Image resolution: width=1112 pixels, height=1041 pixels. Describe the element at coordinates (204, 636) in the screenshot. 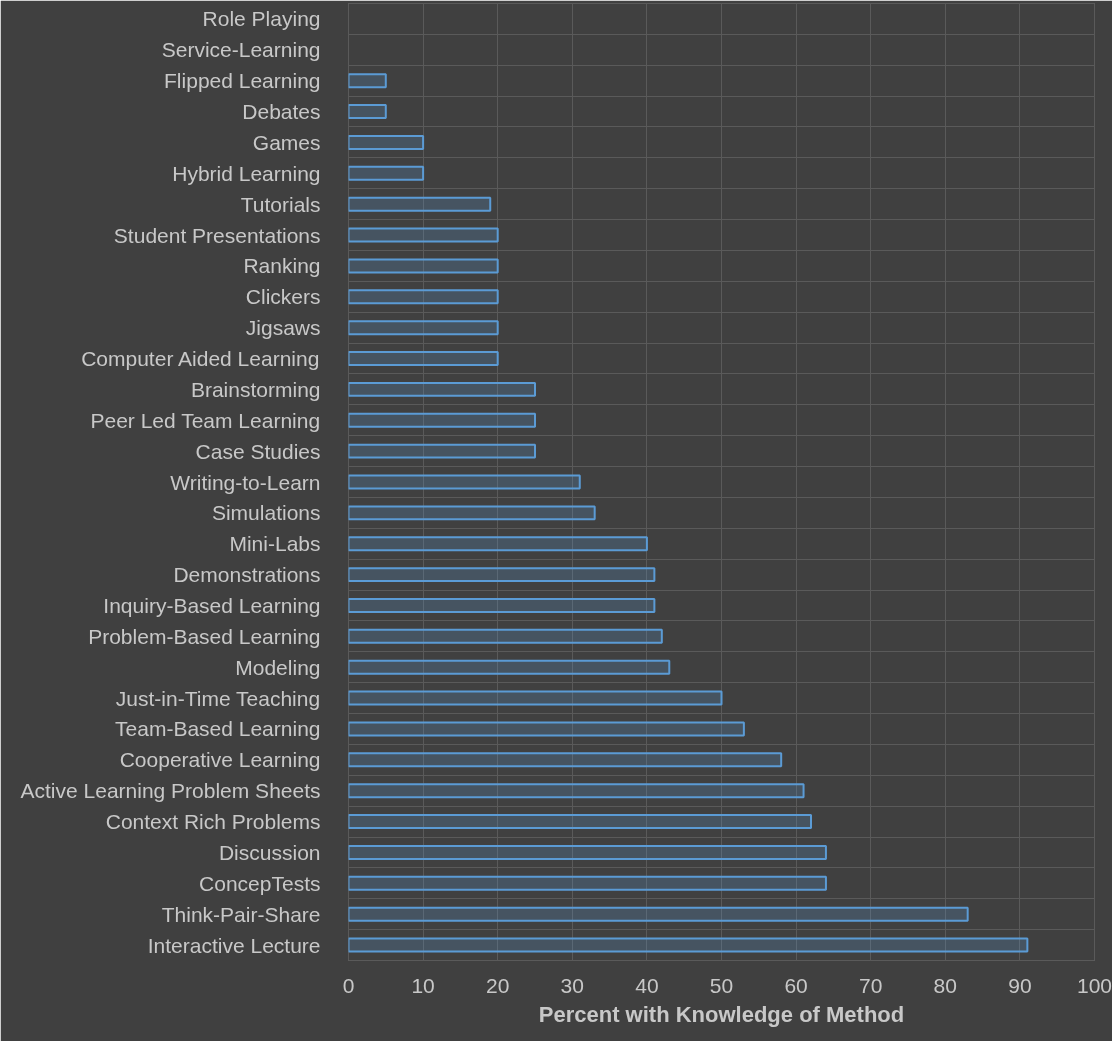

I see `y-tick-label: Problem-Based Learning` at that location.